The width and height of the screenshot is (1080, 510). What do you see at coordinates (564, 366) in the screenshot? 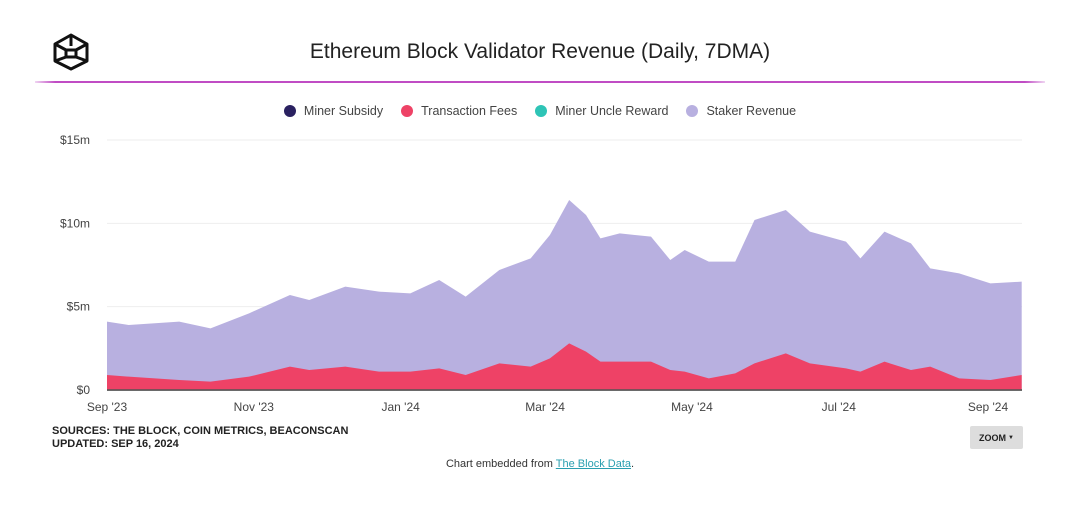
I see `area-transaction-fees` at bounding box center [564, 366].